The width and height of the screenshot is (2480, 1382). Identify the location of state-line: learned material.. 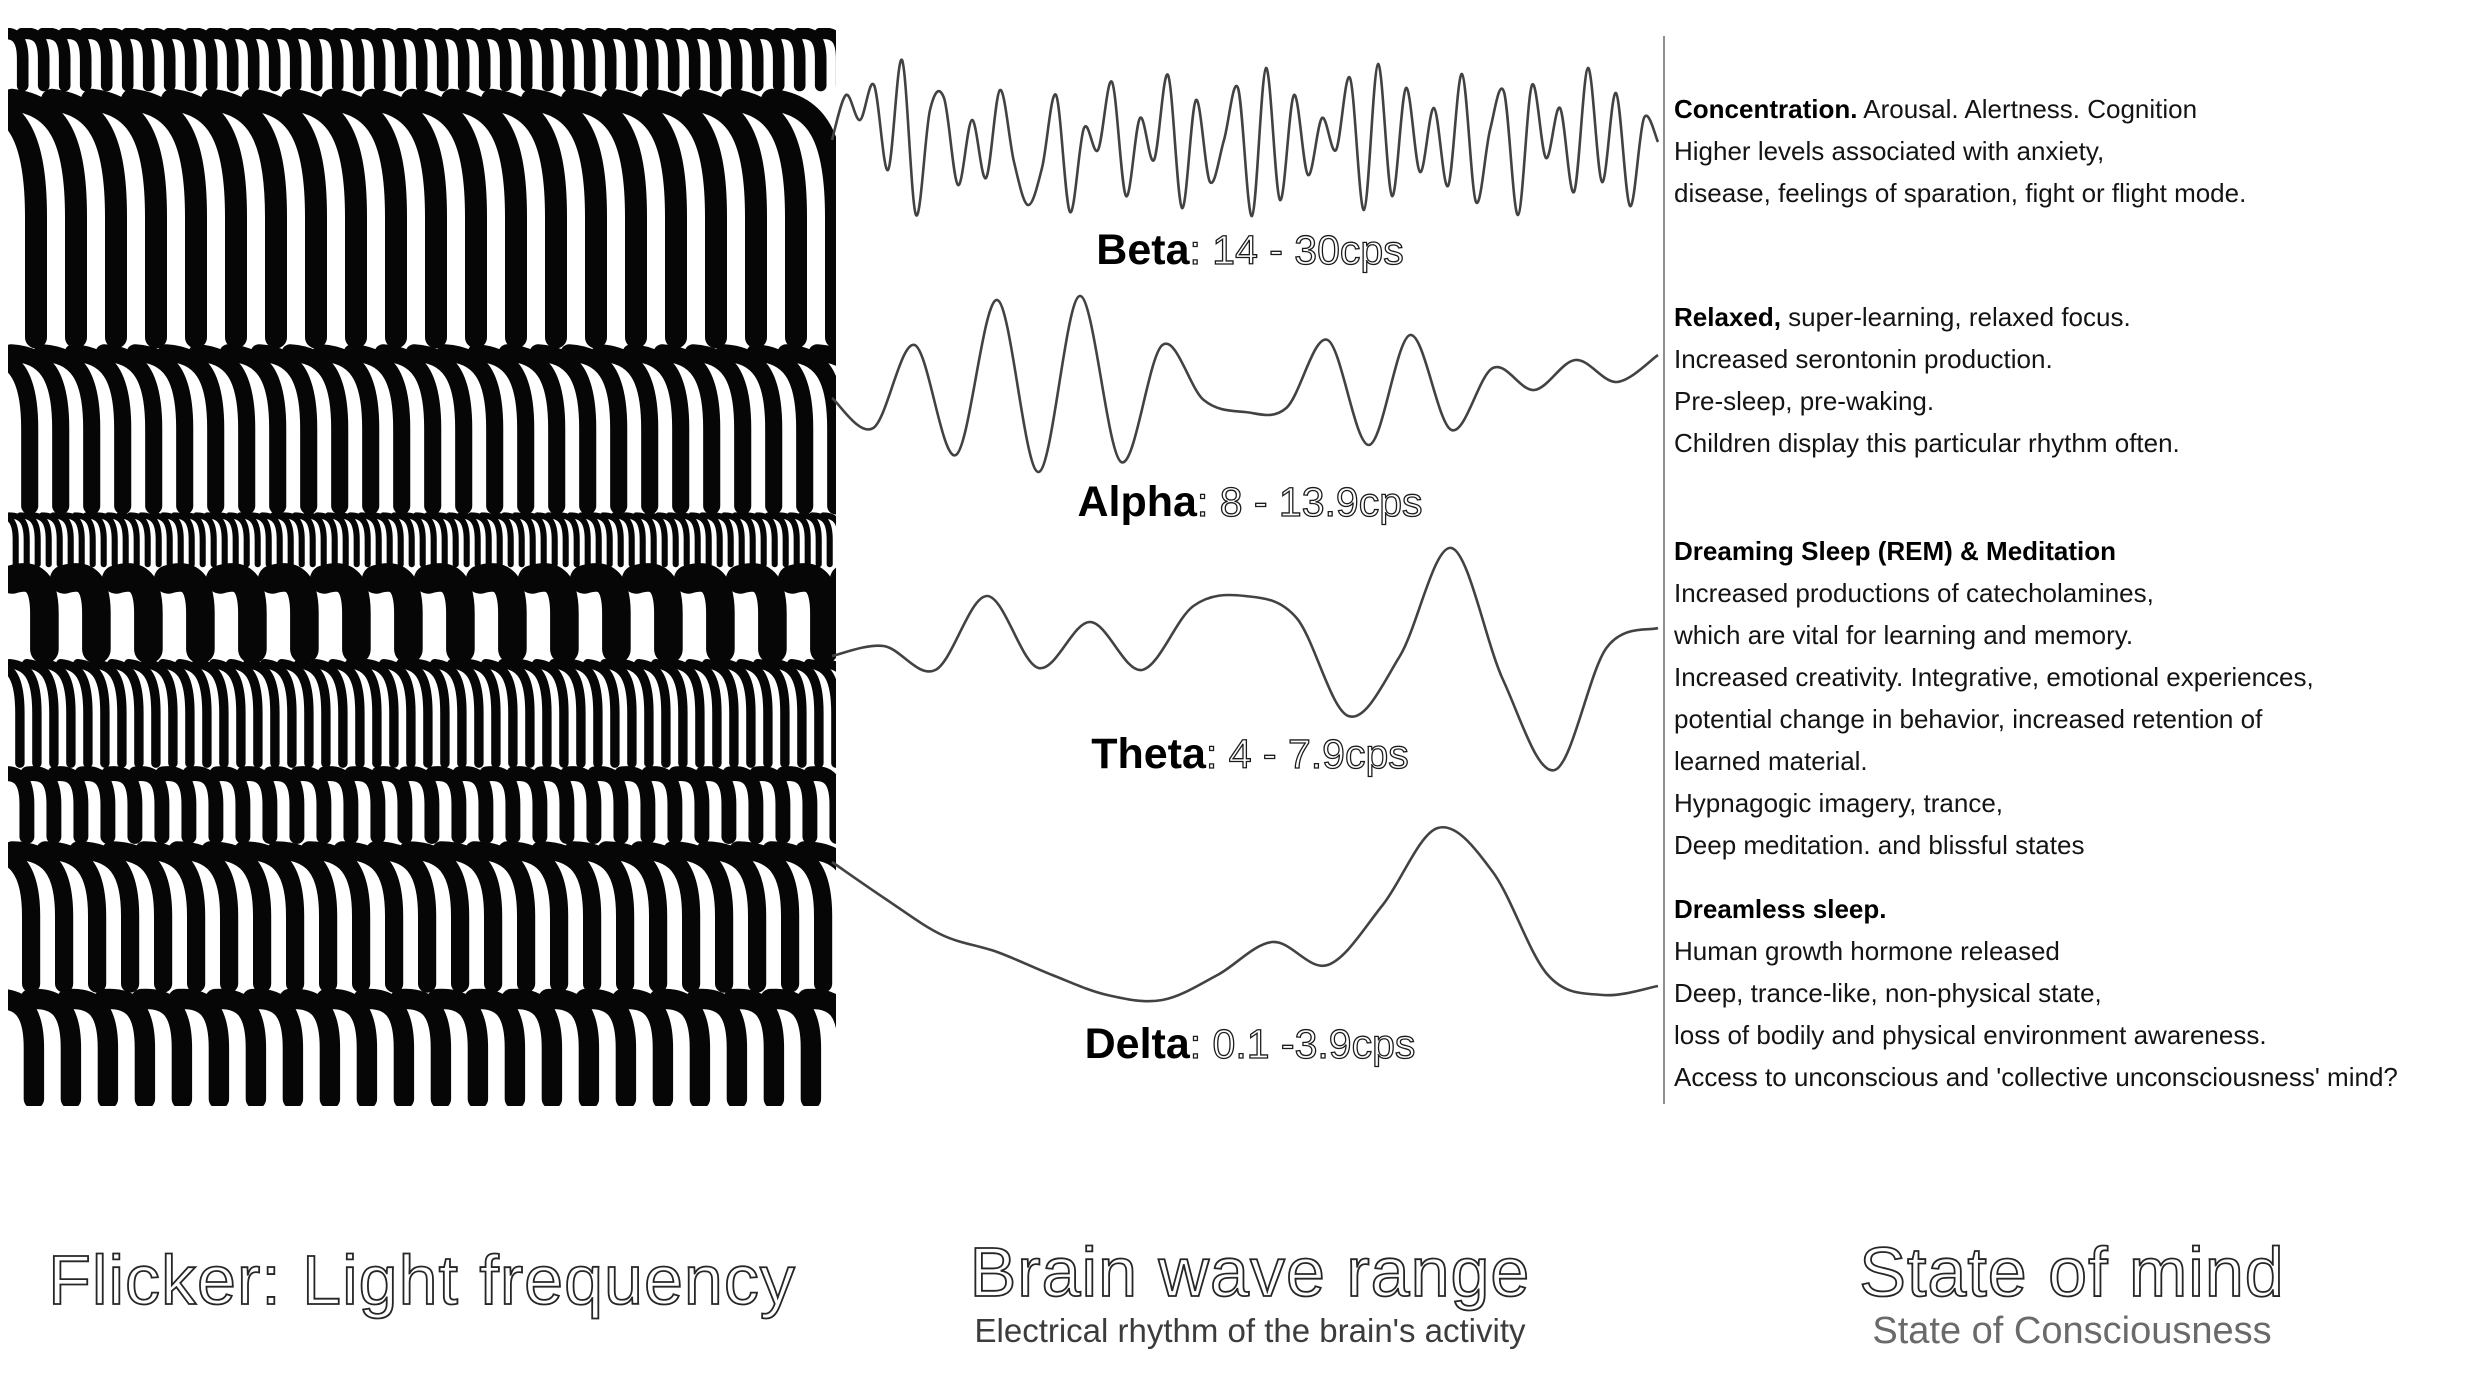
(1771, 761).